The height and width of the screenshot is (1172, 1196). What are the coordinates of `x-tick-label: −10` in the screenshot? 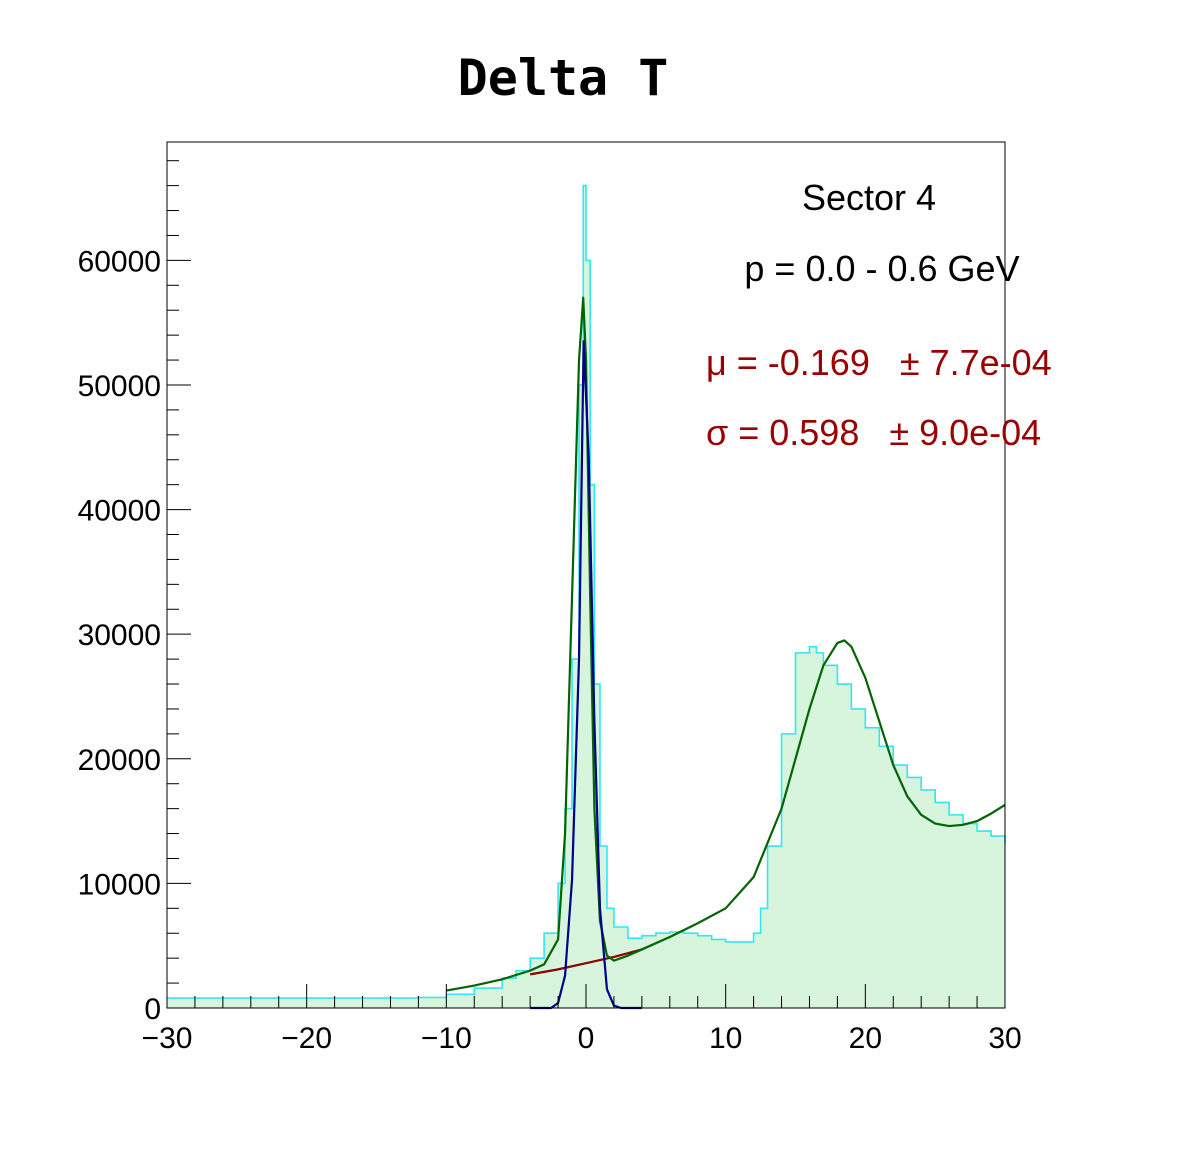 It's located at (446, 1038).